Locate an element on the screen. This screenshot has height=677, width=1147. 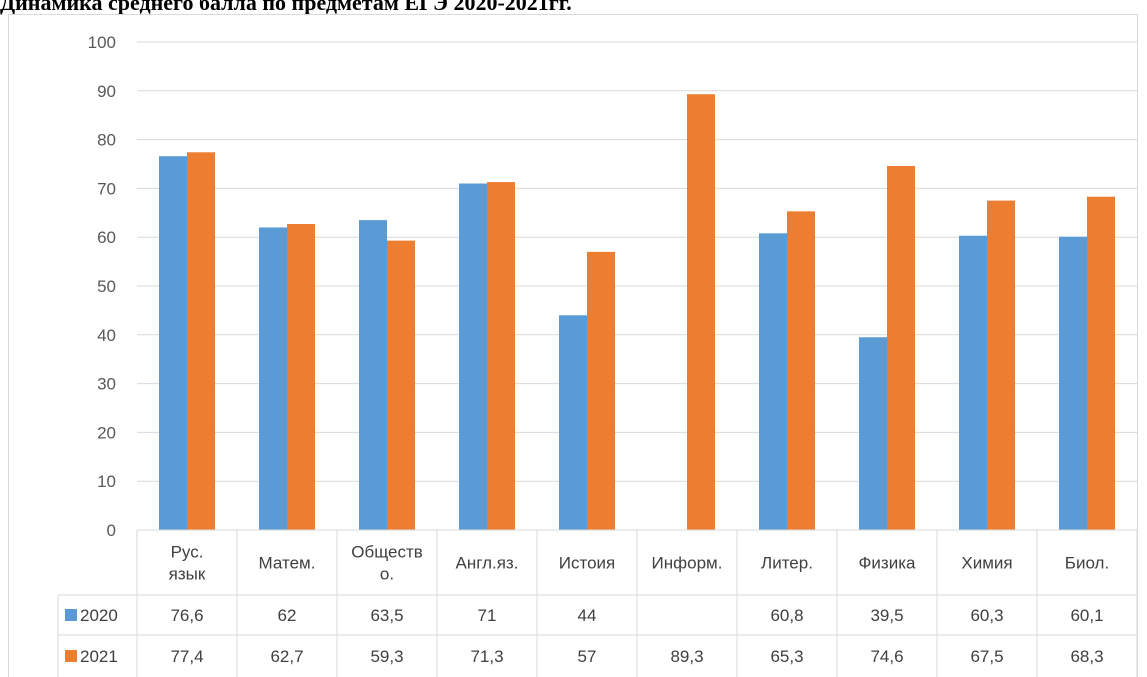
category-label: Химия is located at coordinates (986, 563).